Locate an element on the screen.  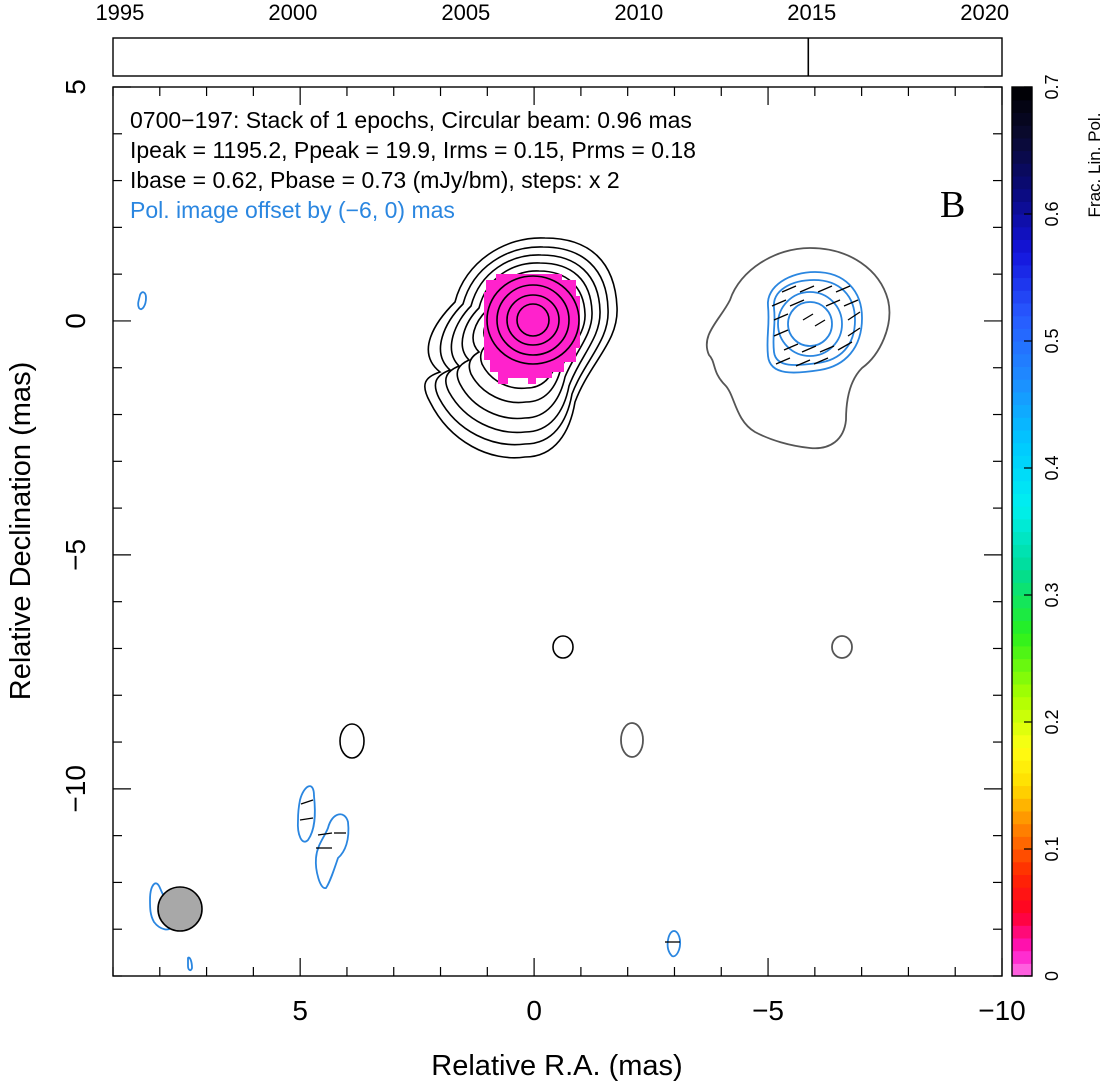
y-tick-label: −10 is located at coordinates (75, 789).